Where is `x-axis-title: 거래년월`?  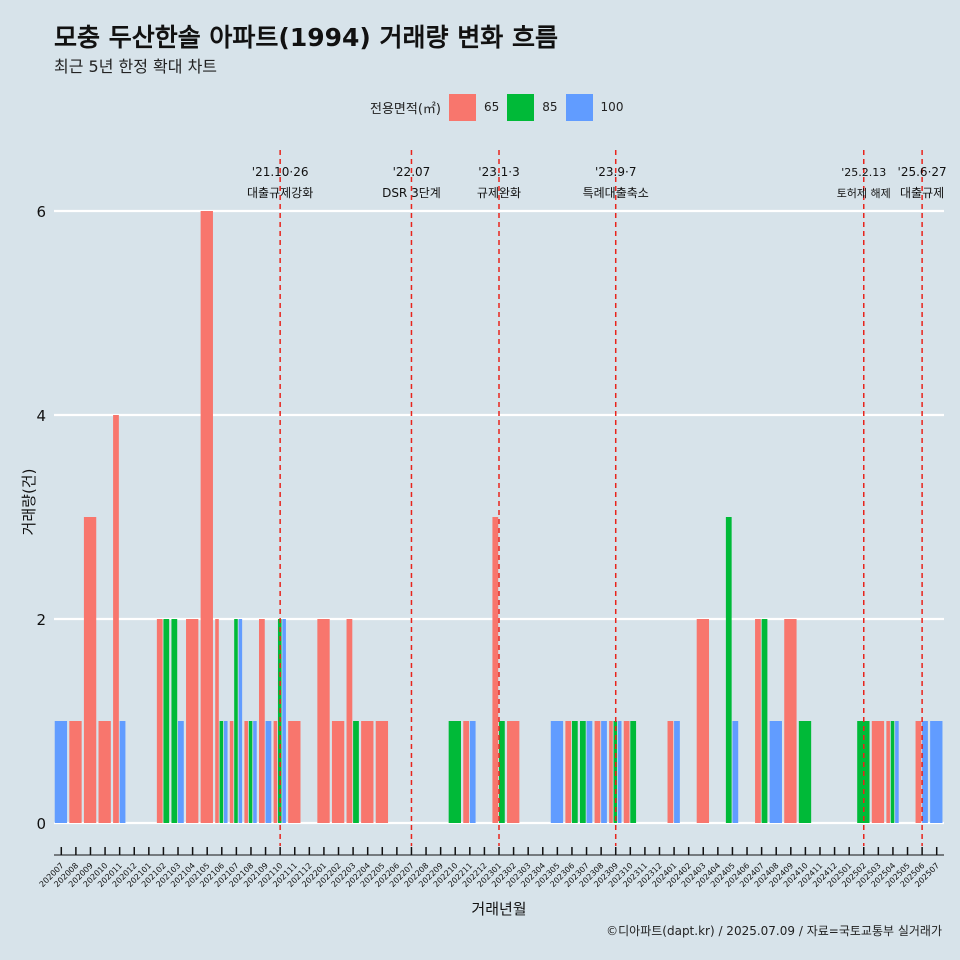
x-axis-title: 거래년월 is located at coordinates (498, 909).